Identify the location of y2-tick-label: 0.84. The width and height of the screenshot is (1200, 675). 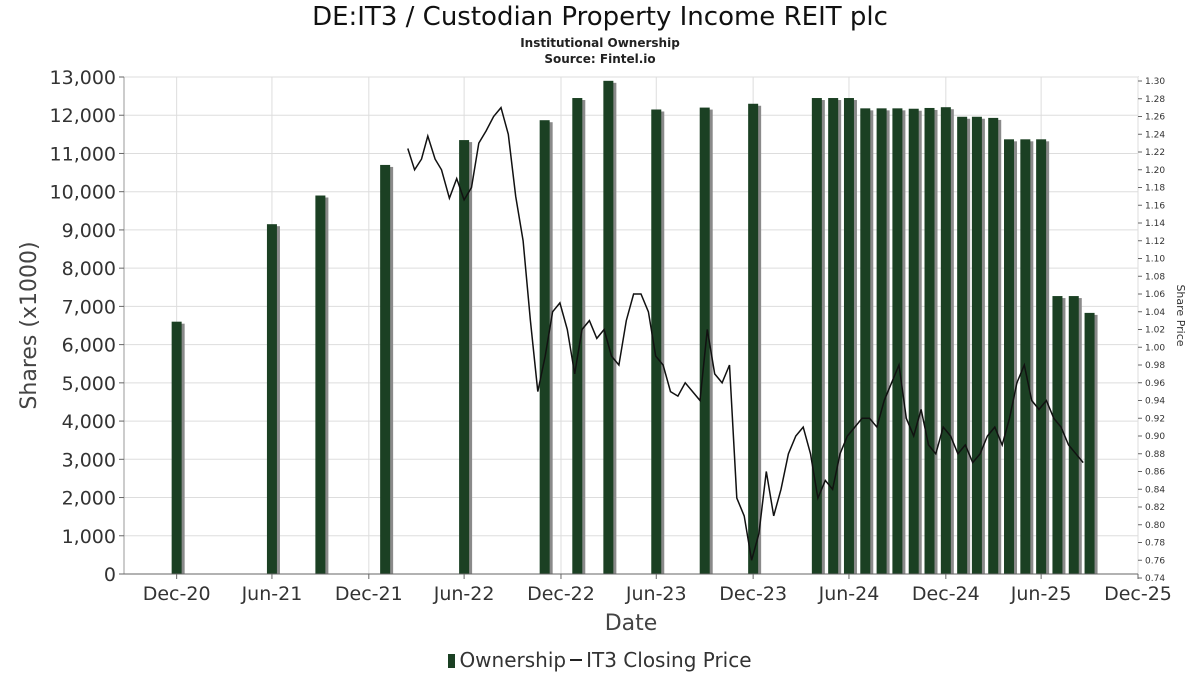
(1155, 490).